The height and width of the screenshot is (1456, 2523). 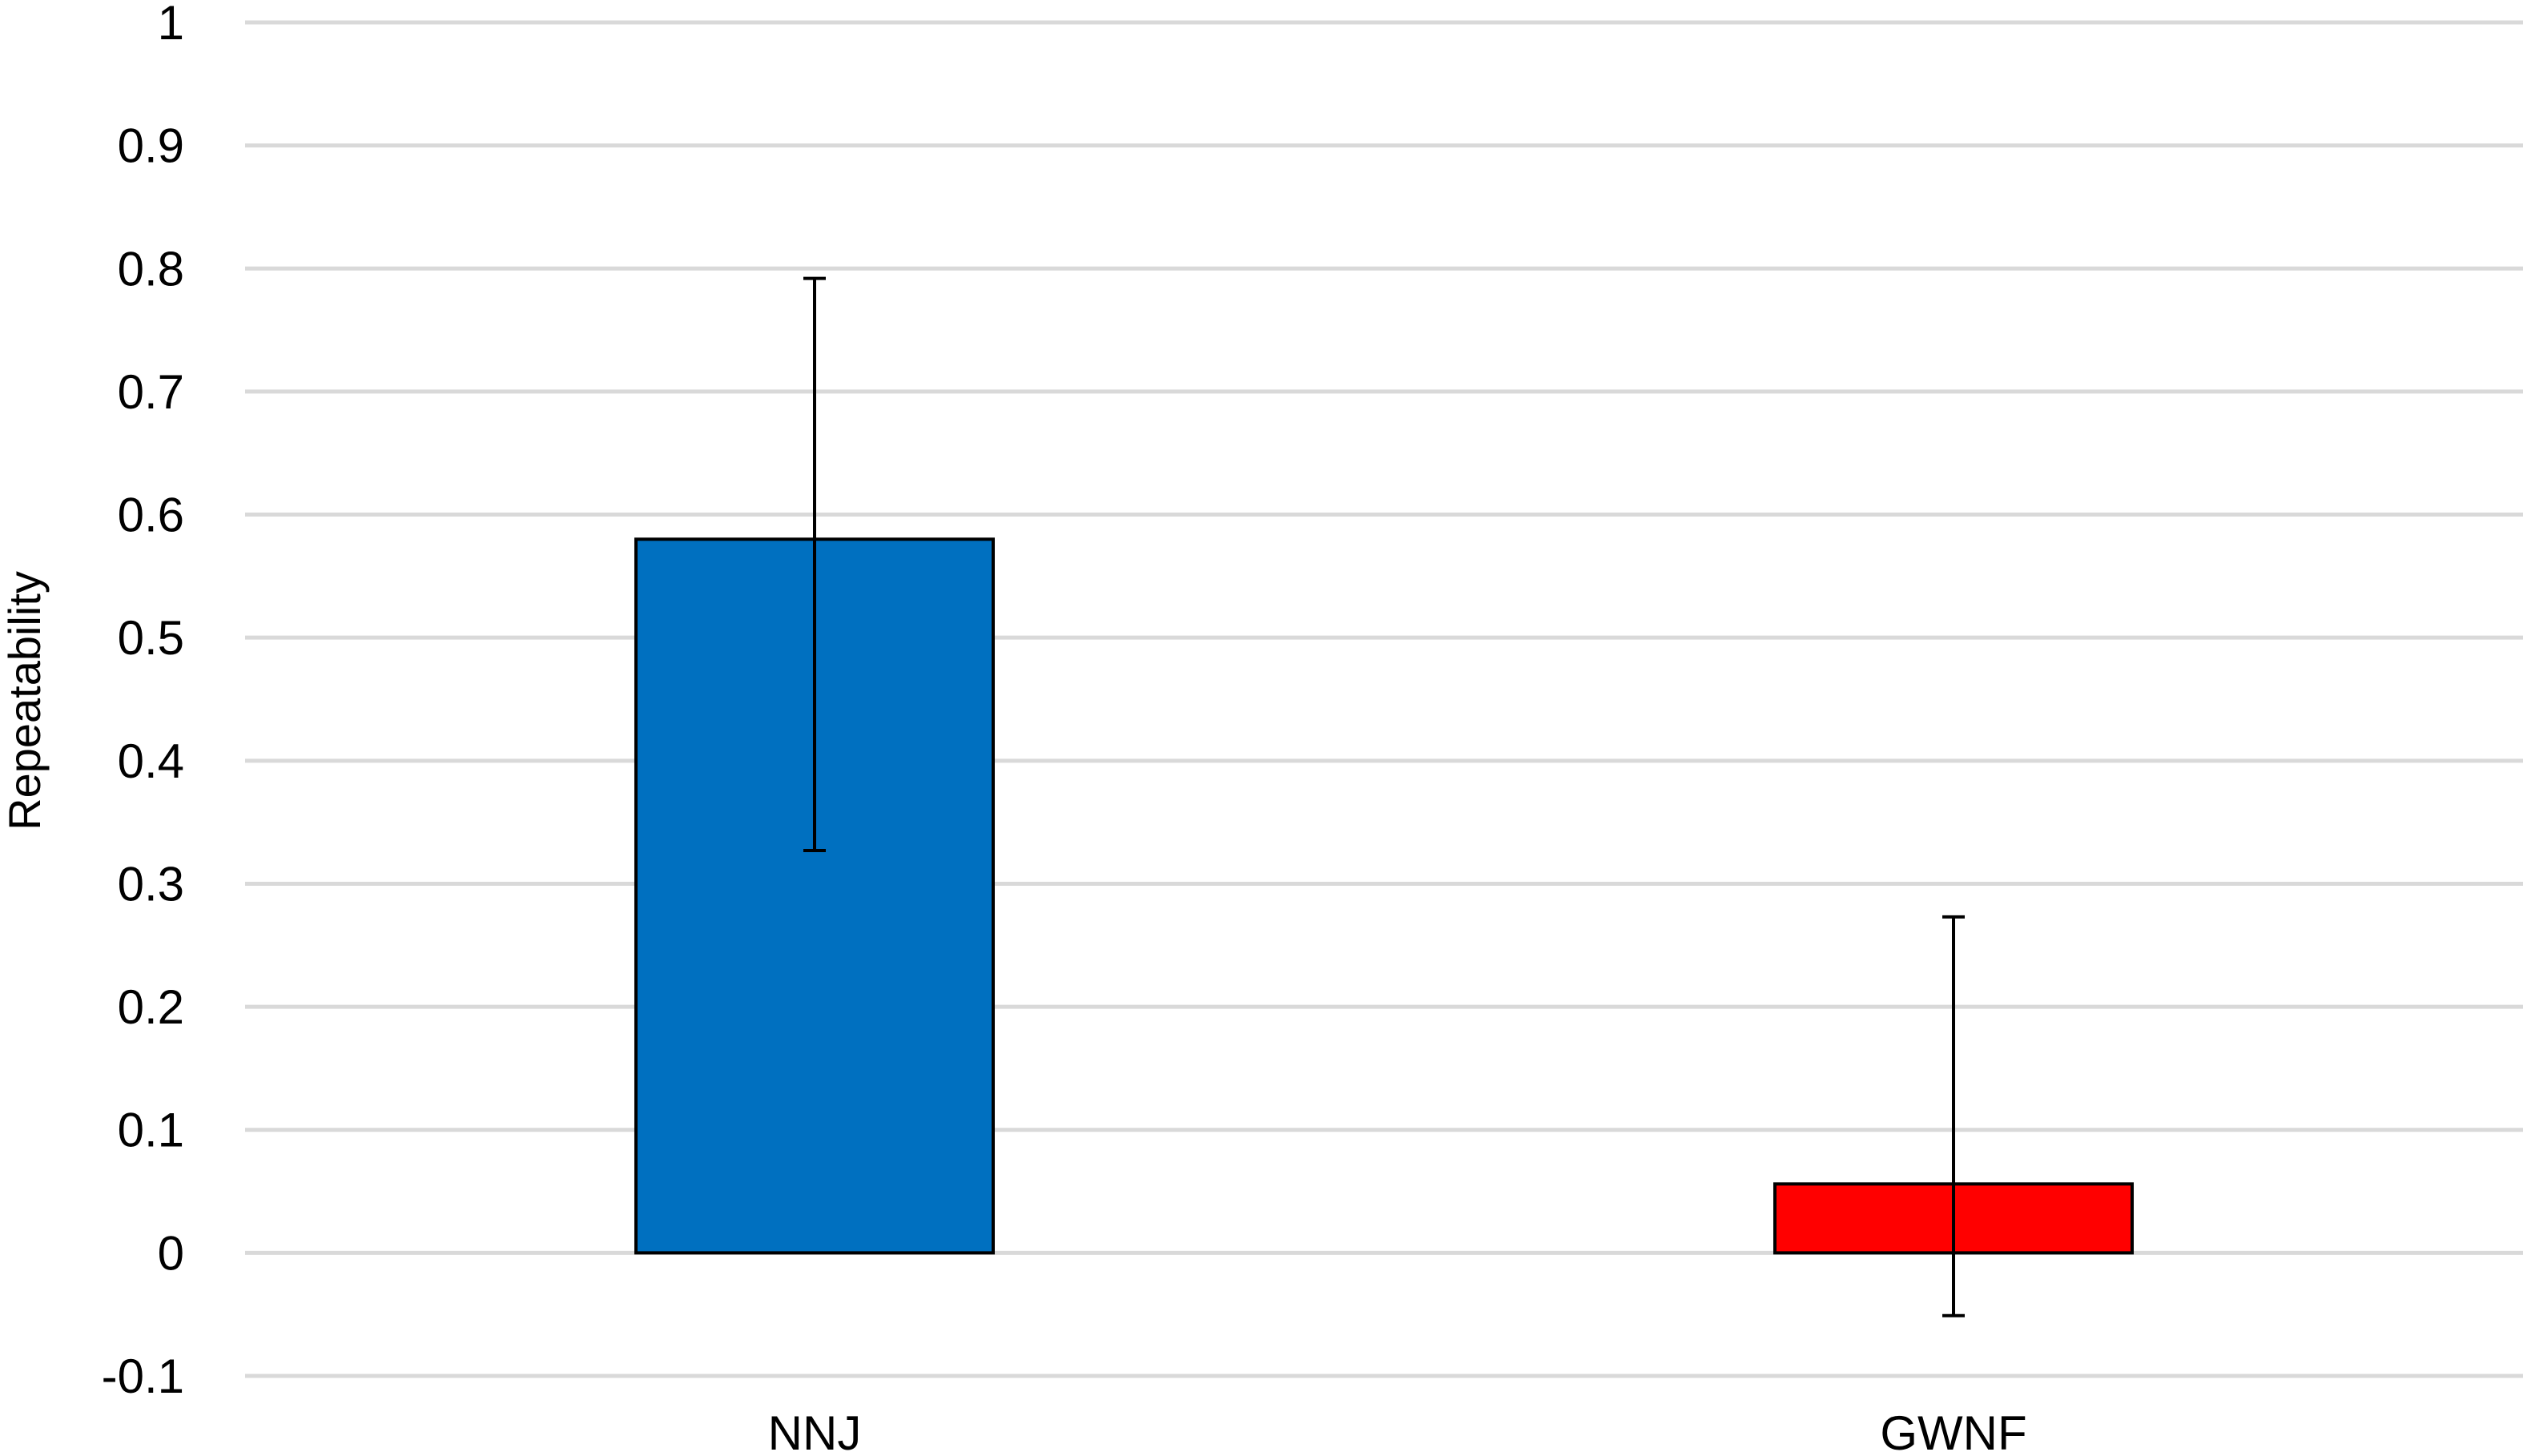 What do you see at coordinates (151, 269) in the screenshot?
I see `y-tick-label: 0.8` at bounding box center [151, 269].